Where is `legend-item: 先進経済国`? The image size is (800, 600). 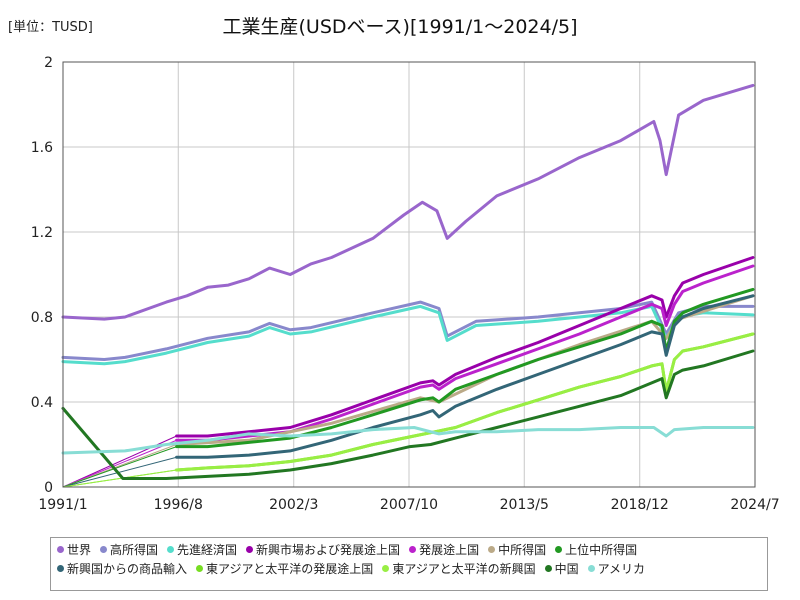
legend-item: 先進経済国 is located at coordinates (202, 550).